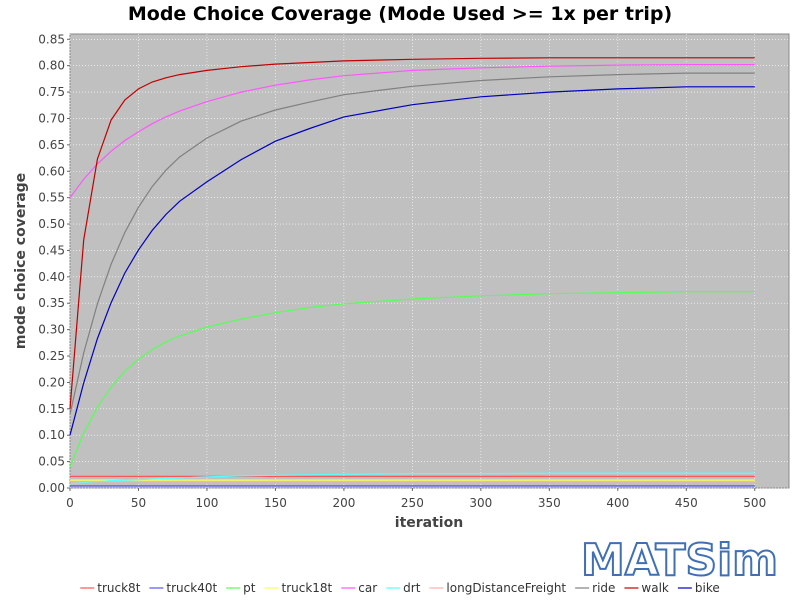 The height and width of the screenshot is (600, 800). What do you see at coordinates (191, 588) in the screenshot?
I see `legend-label-truck40t: truck40t` at bounding box center [191, 588].